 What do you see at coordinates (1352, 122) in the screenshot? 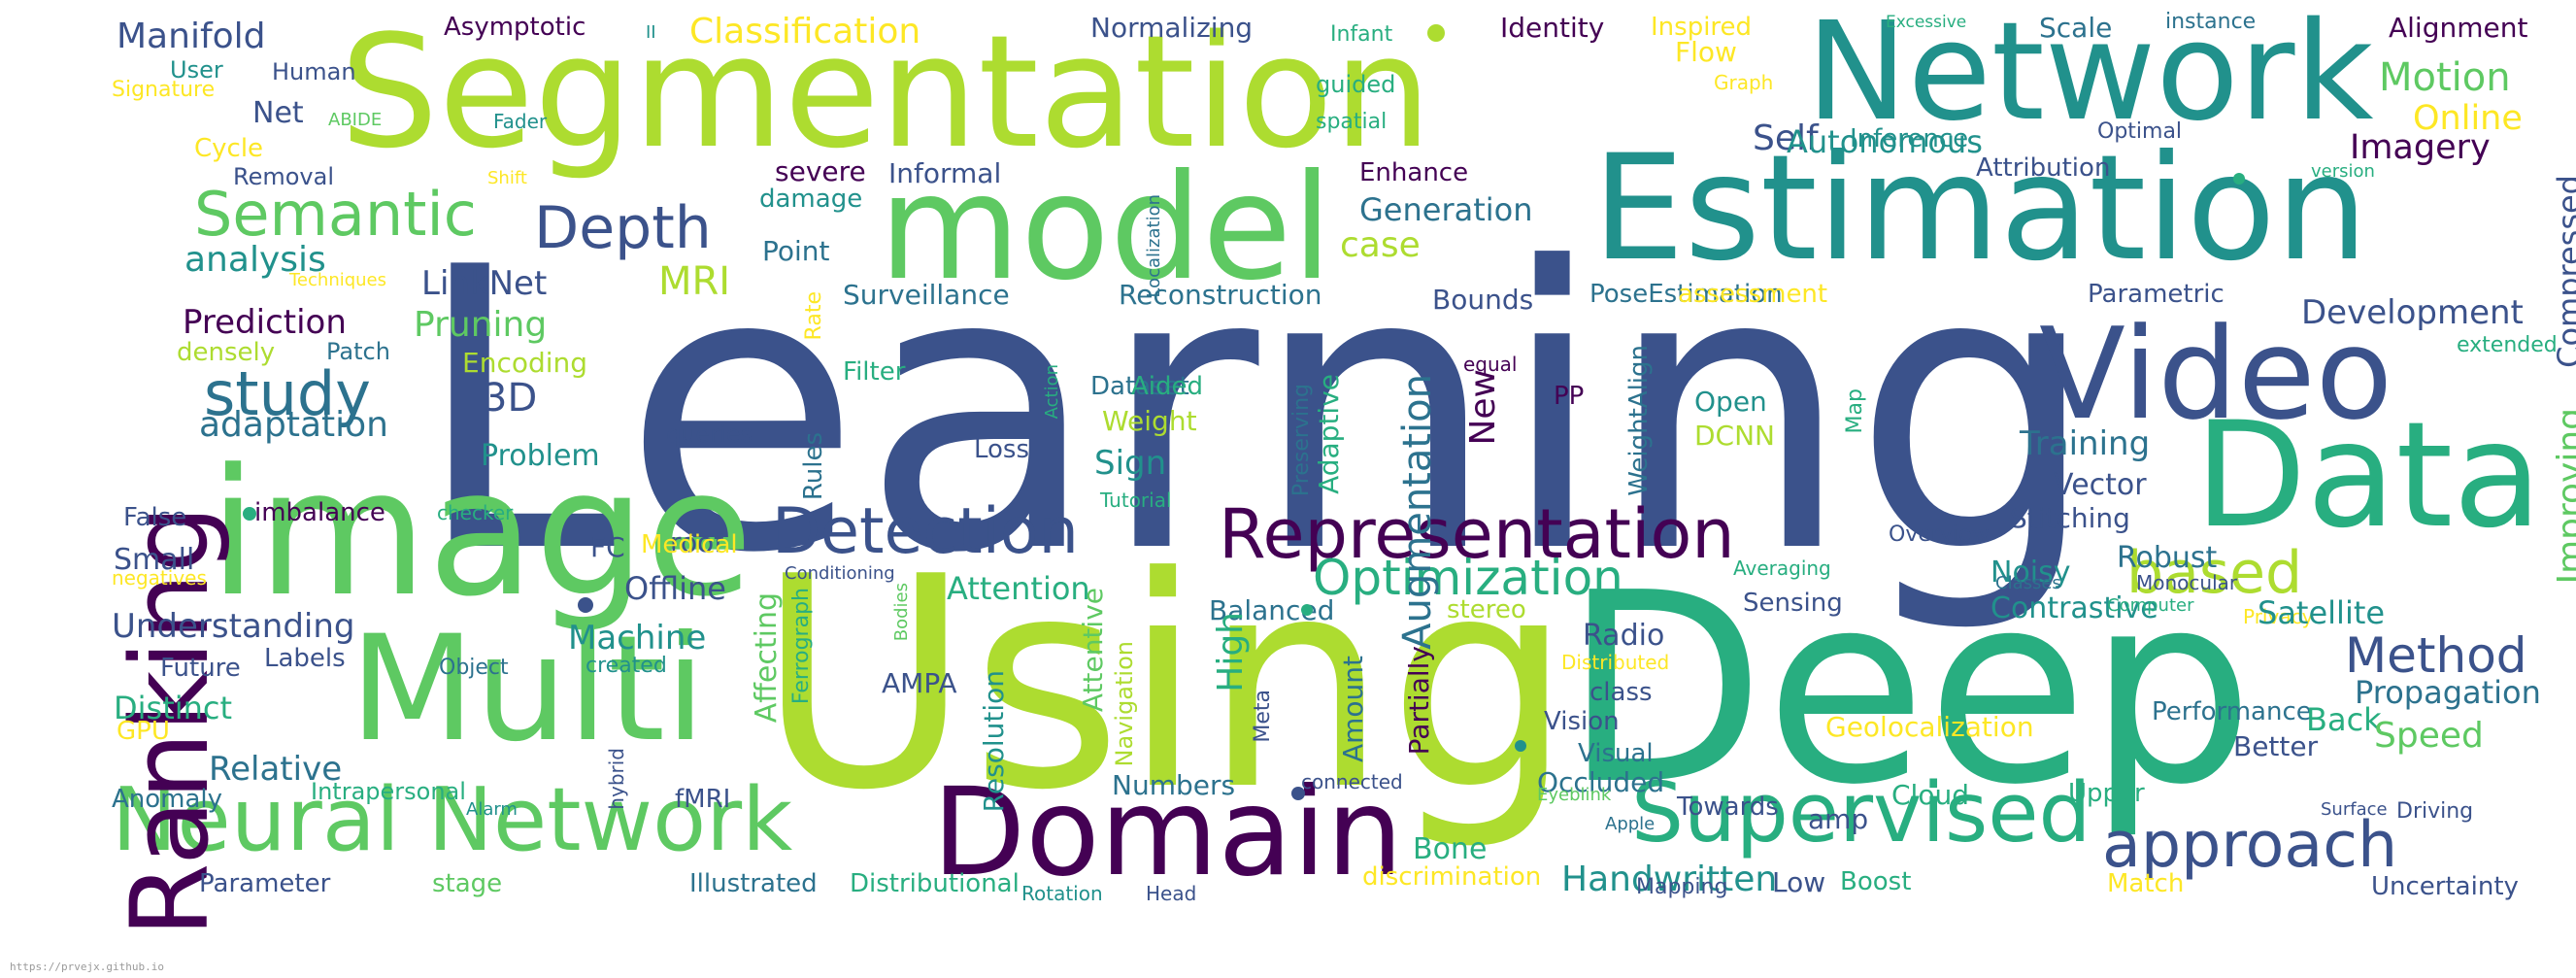
I see `cloud-word: spatial` at bounding box center [1352, 122].